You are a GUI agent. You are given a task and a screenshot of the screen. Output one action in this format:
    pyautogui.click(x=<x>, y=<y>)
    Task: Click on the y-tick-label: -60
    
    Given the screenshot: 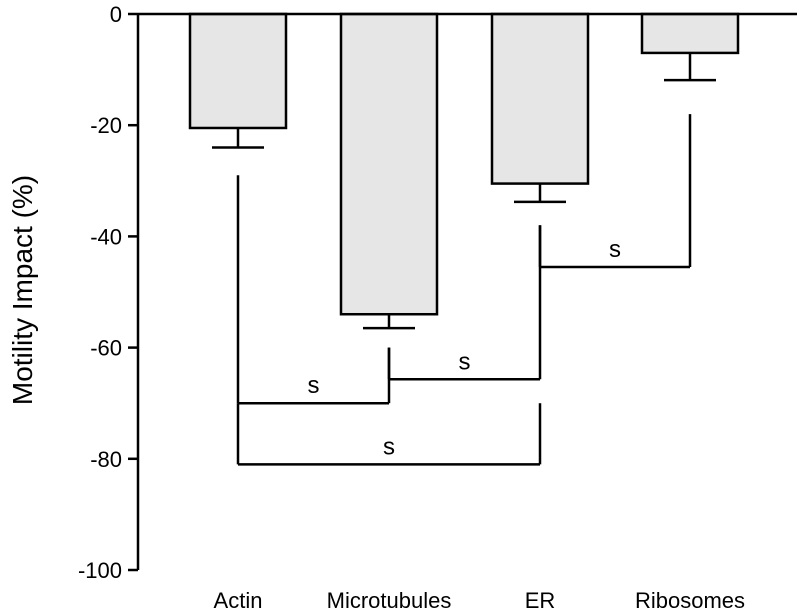 What is the action you would take?
    pyautogui.click(x=106, y=348)
    